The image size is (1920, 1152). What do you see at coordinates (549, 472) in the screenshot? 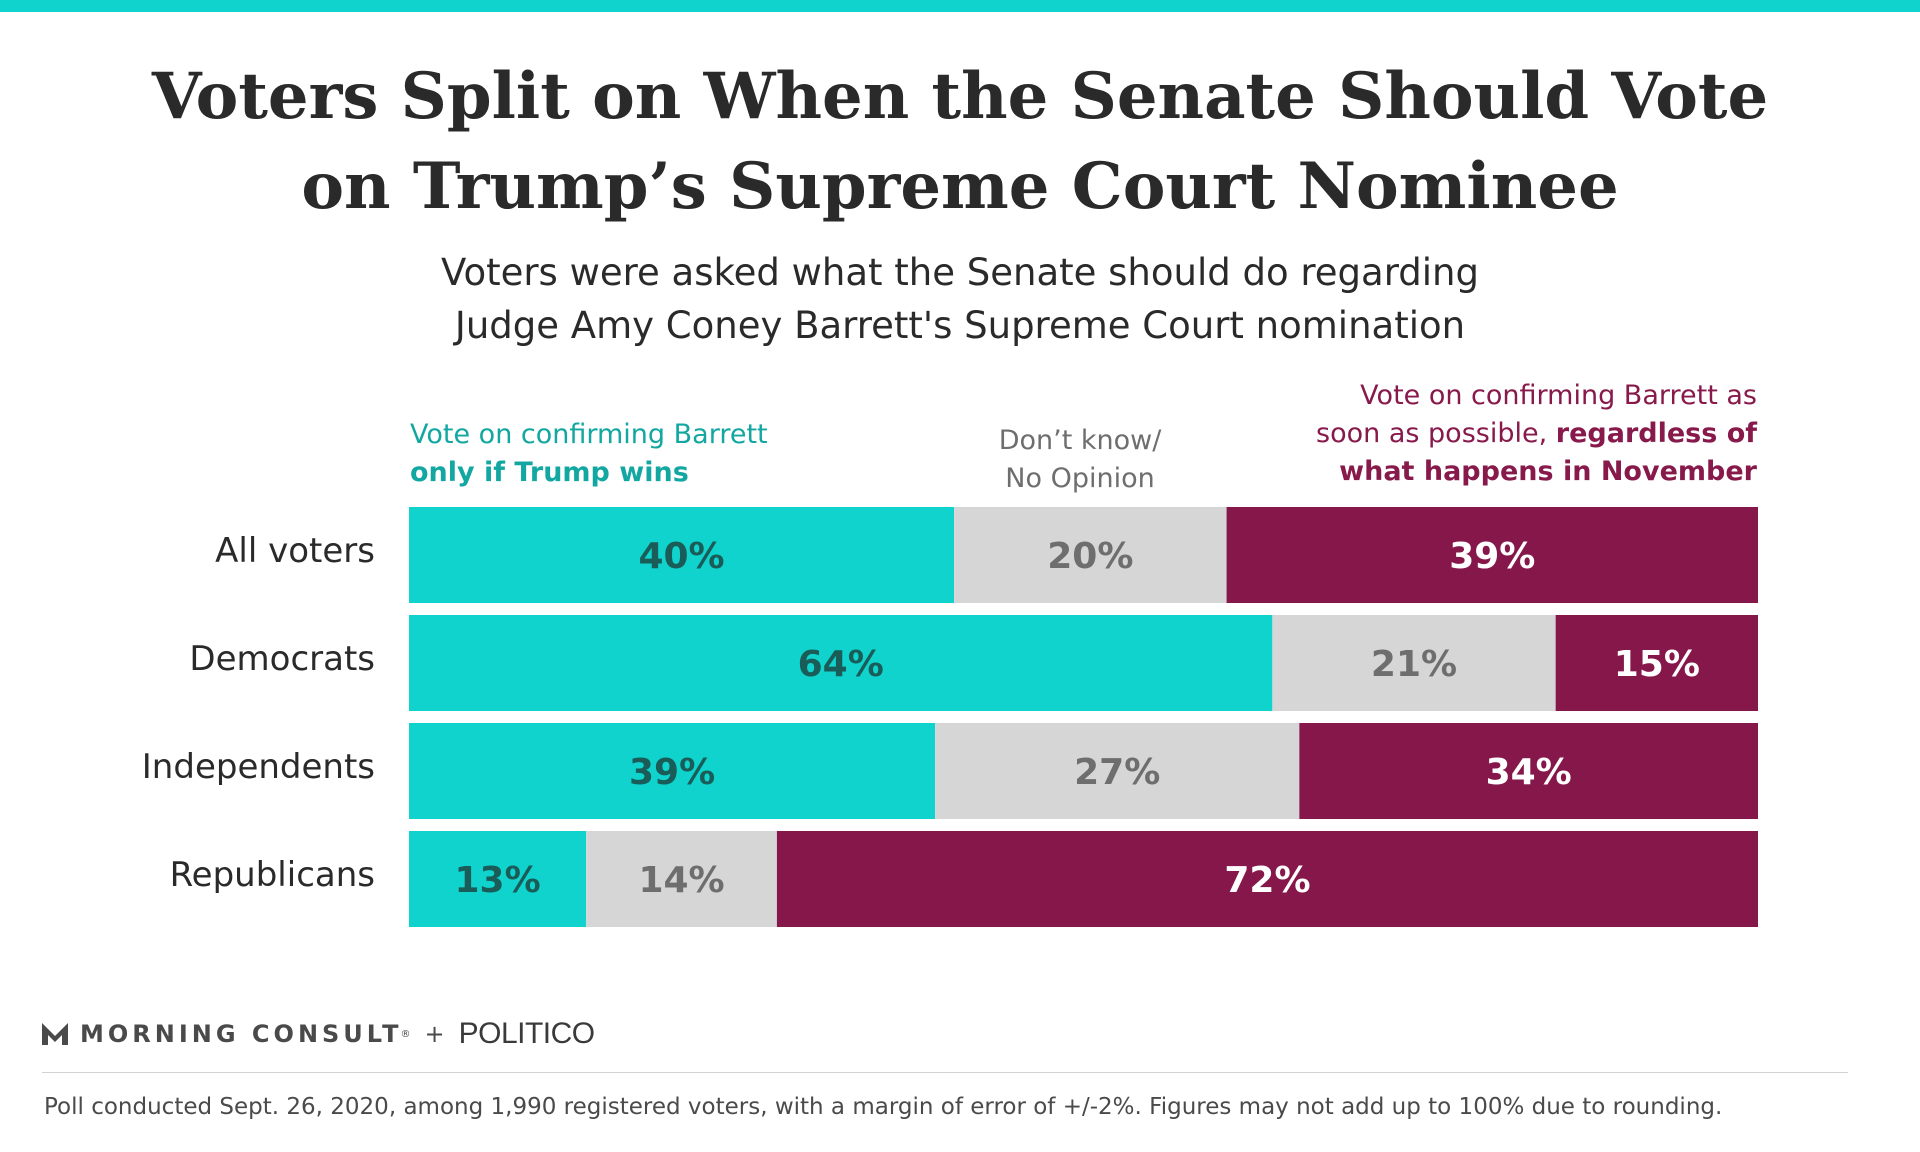
I see `legend-left-line-2: only if Trump wins` at bounding box center [549, 472].